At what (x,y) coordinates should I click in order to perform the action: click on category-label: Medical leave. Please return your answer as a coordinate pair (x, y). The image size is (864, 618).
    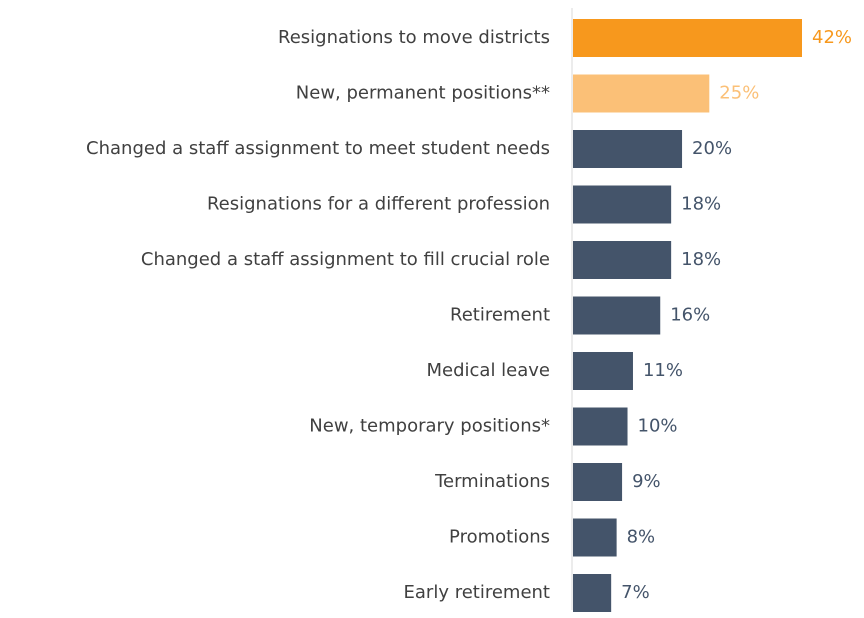
    Looking at the image, I should click on (488, 370).